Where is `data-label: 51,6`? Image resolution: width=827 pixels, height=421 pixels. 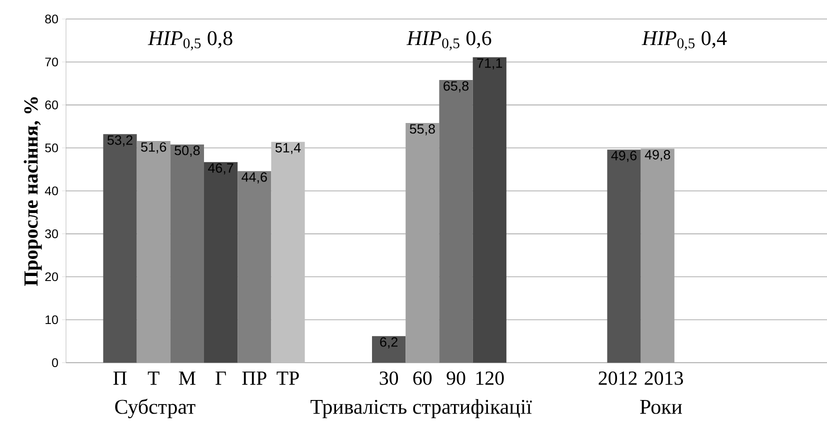
data-label: 51,6 is located at coordinates (153, 148).